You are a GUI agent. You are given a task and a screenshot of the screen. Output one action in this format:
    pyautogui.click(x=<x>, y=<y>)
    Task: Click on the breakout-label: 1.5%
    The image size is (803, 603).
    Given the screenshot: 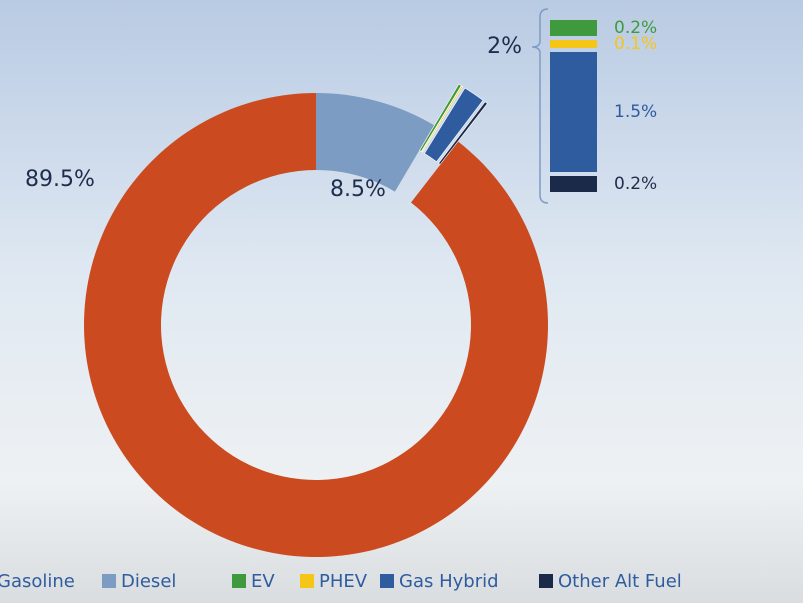 What is the action you would take?
    pyautogui.click(x=635, y=112)
    